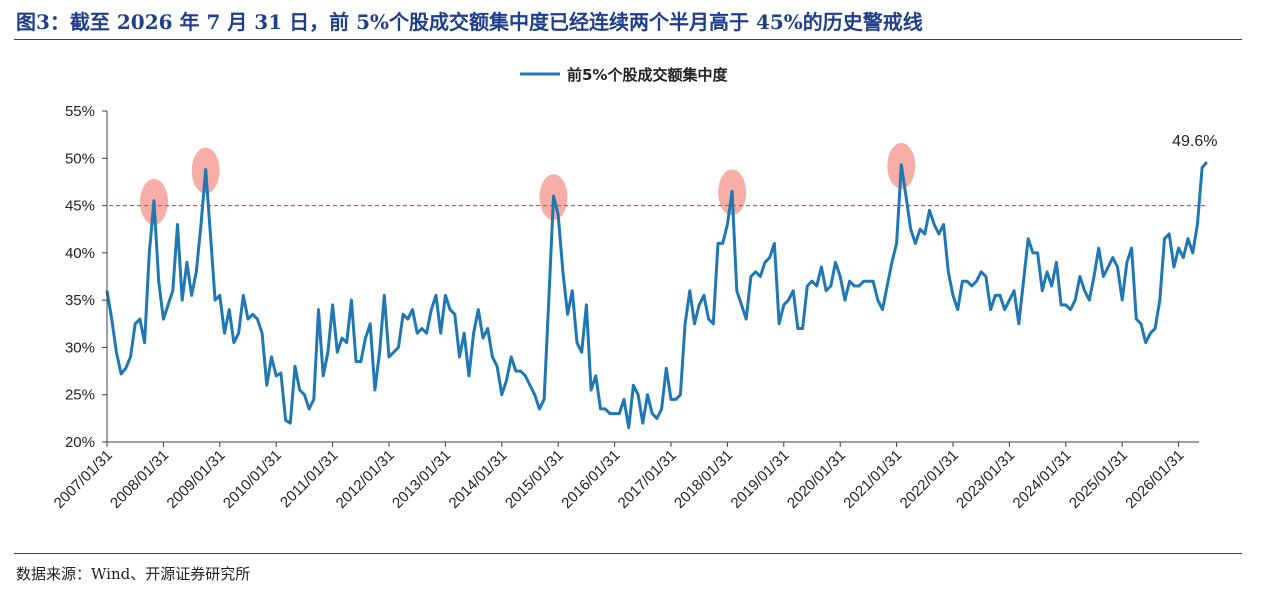  Describe the element at coordinates (703, 479) in the screenshot. I see `x-tick-label: 2018/01/31` at that location.